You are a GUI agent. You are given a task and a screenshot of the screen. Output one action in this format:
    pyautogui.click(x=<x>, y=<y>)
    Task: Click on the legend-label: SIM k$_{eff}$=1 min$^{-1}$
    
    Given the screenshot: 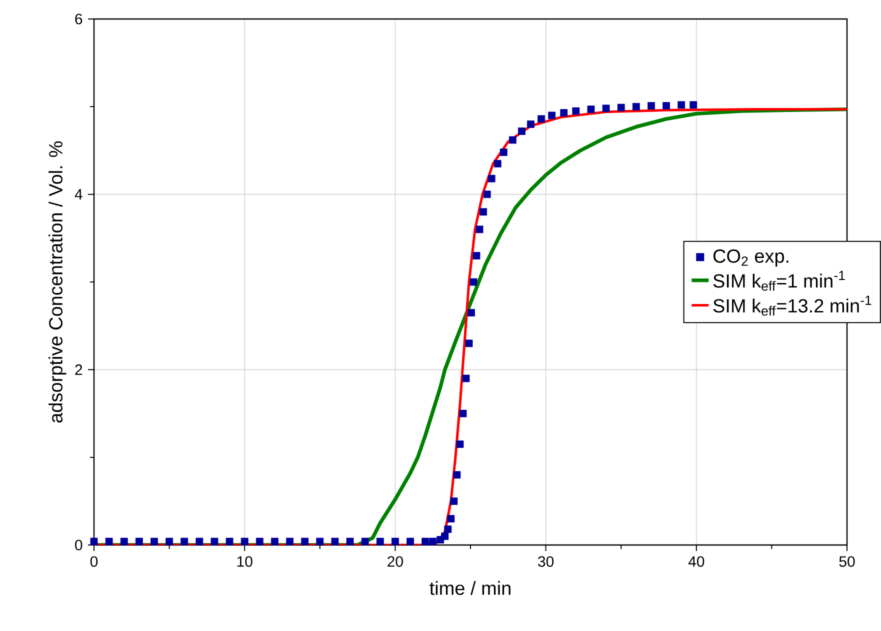 What is the action you would take?
    pyautogui.click(x=779, y=280)
    